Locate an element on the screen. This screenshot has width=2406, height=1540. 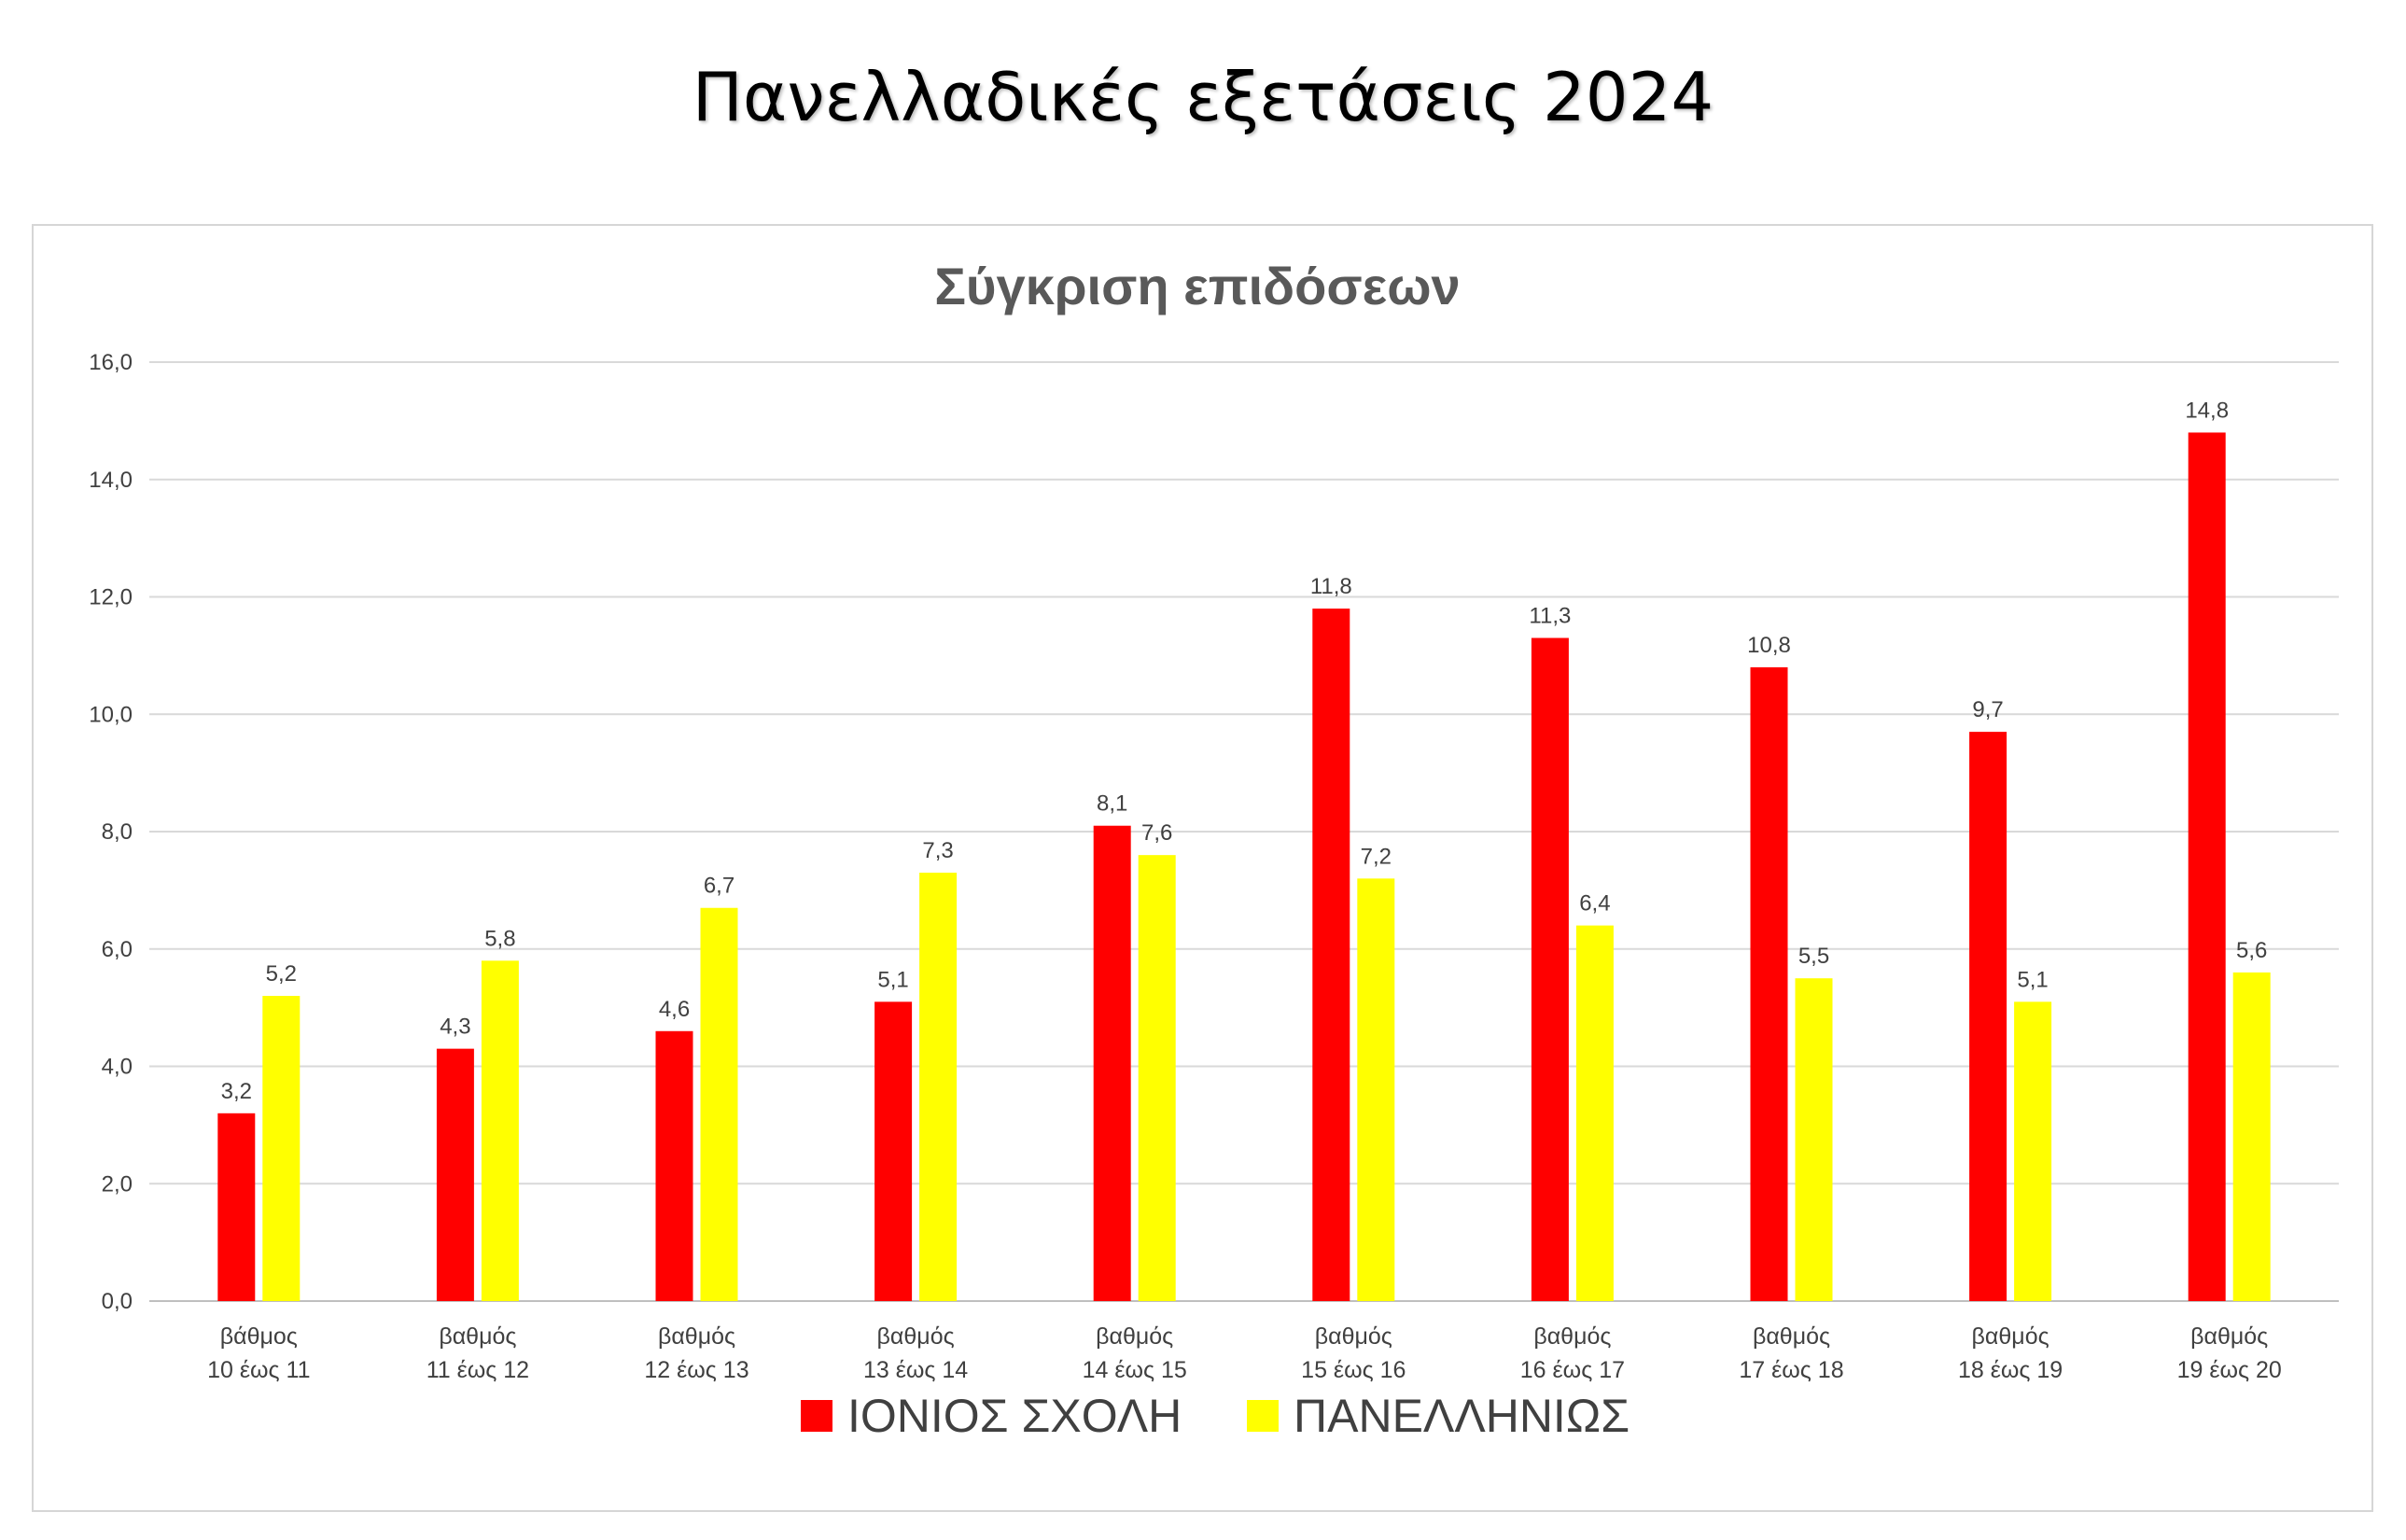
data-label: 11,3 is located at coordinates (1550, 616).